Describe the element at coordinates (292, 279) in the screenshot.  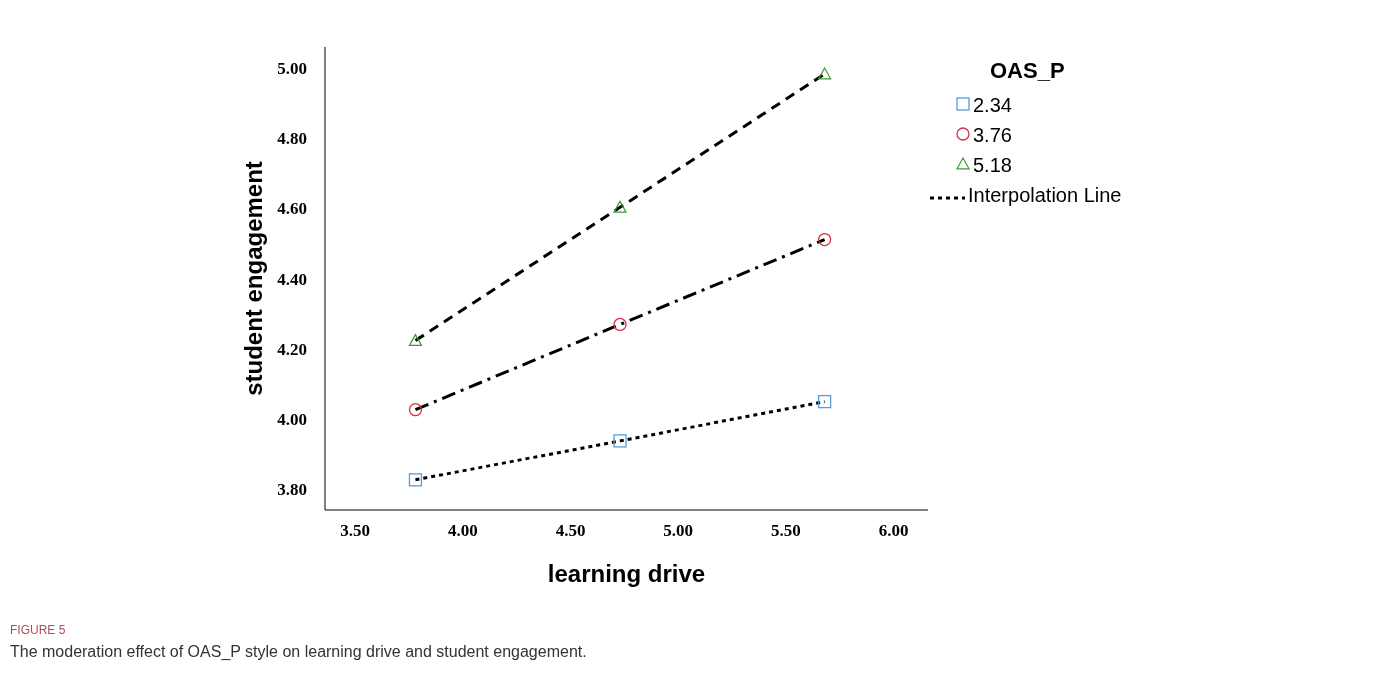
I see `y-tick-label: 4.40` at that location.